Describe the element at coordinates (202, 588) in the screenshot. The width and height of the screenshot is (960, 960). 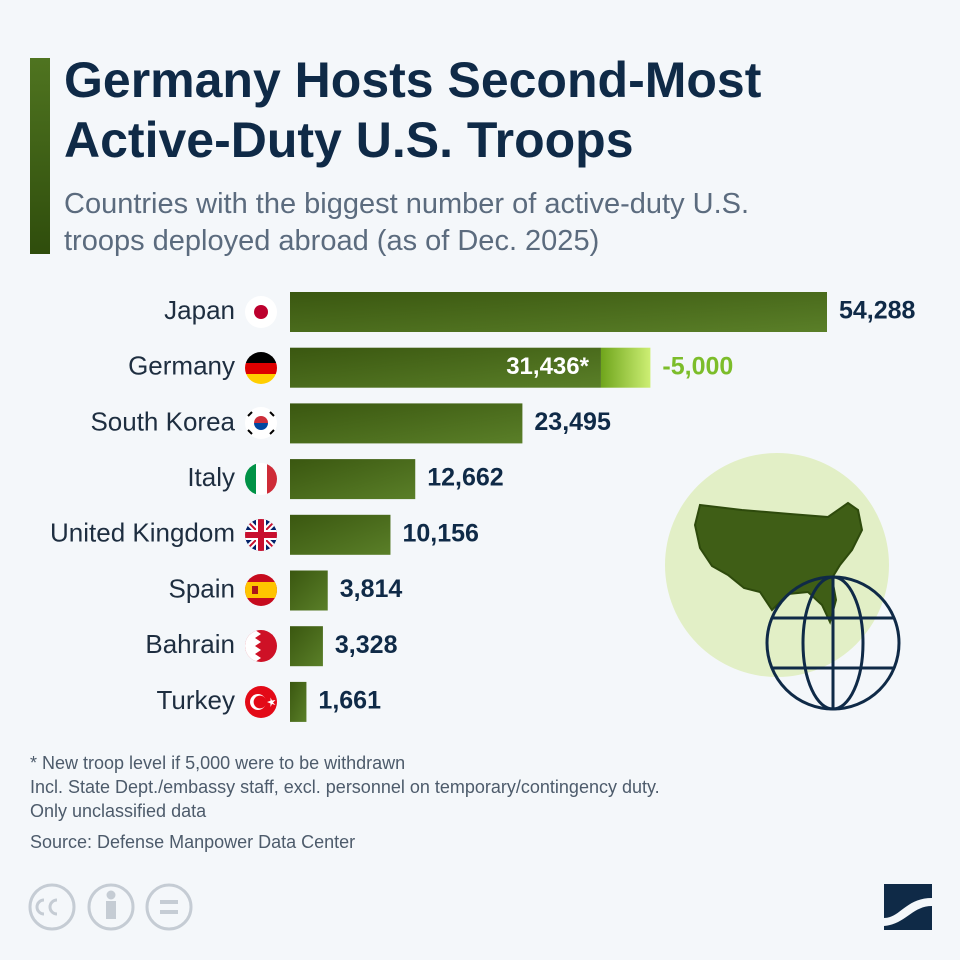
I see `category-label: Spain` at that location.